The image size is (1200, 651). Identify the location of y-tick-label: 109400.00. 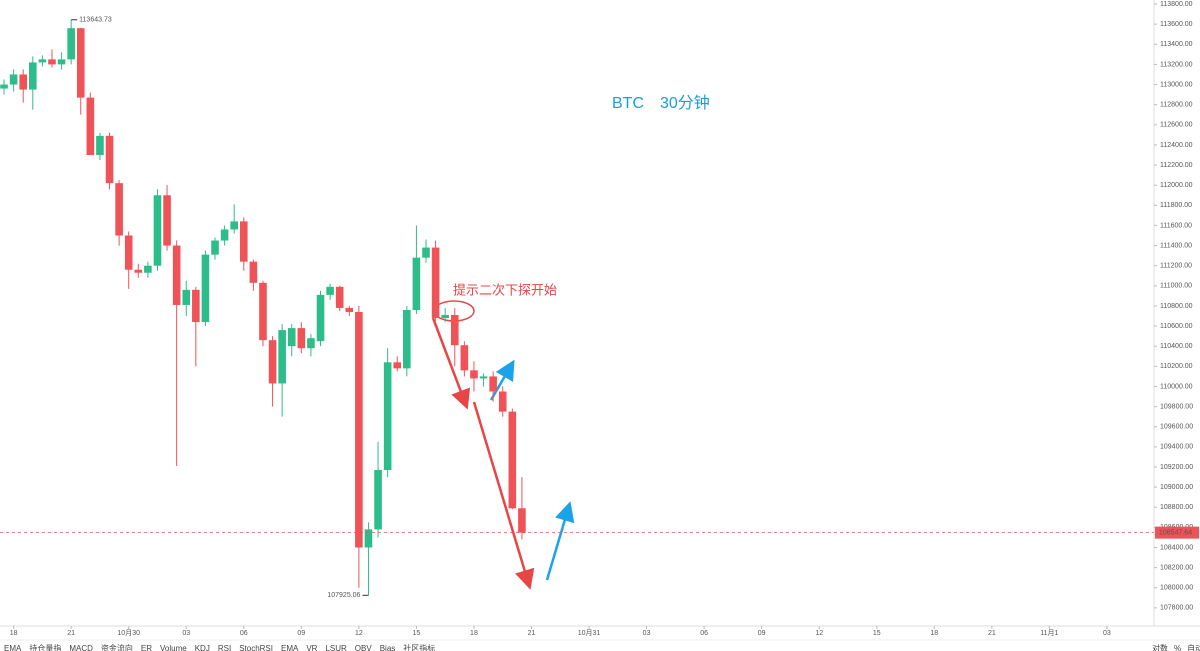
(1176, 447).